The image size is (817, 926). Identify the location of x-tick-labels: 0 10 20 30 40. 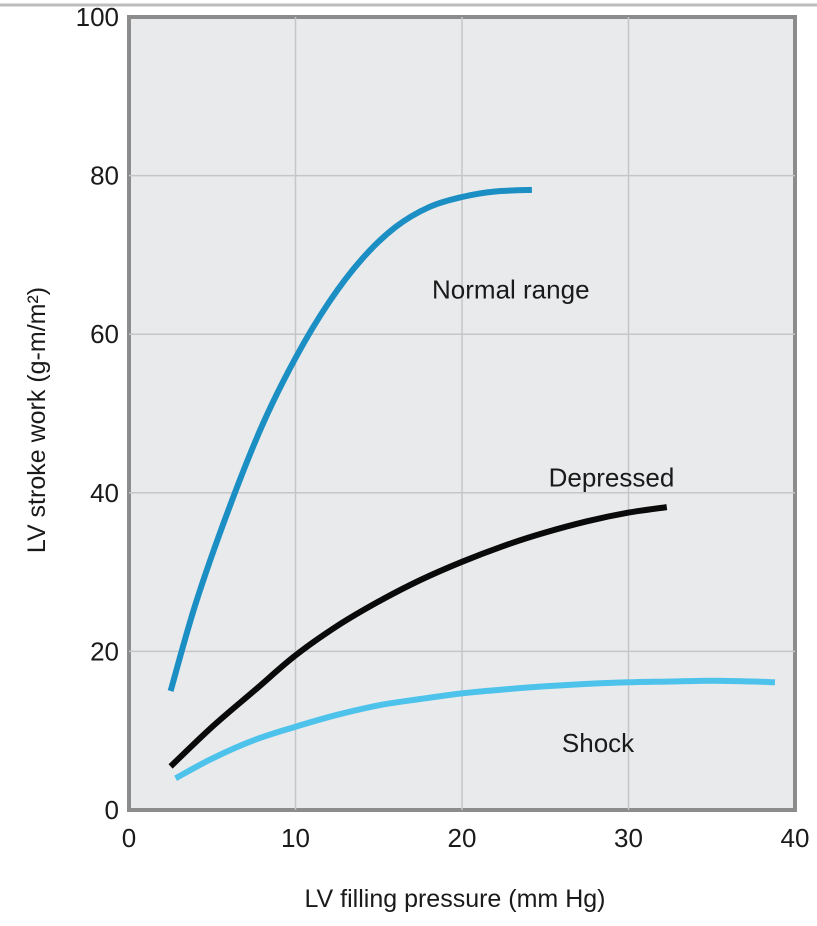
(466, 838).